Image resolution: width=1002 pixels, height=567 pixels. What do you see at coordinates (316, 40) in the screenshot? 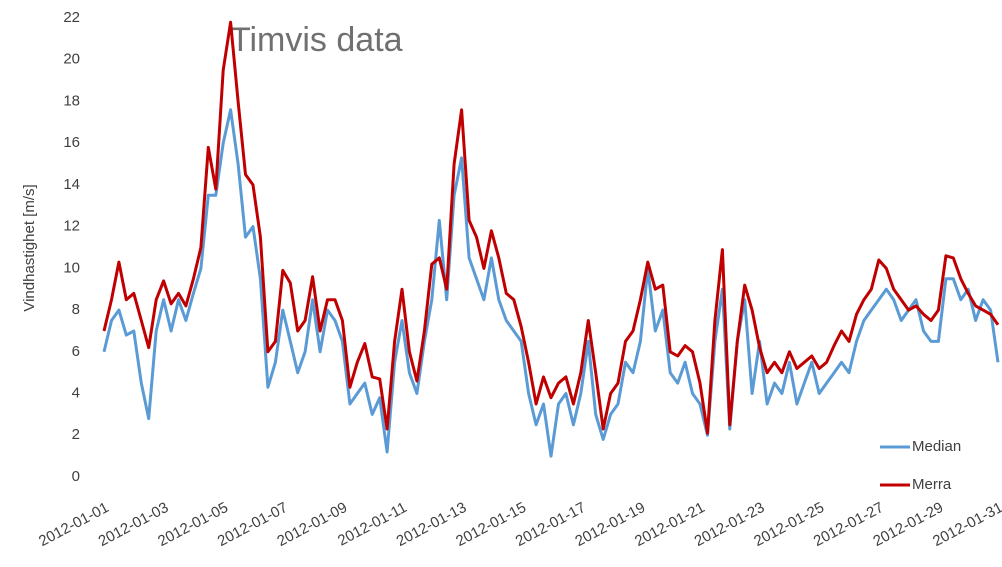
I see `chart-title: Timvis data` at bounding box center [316, 40].